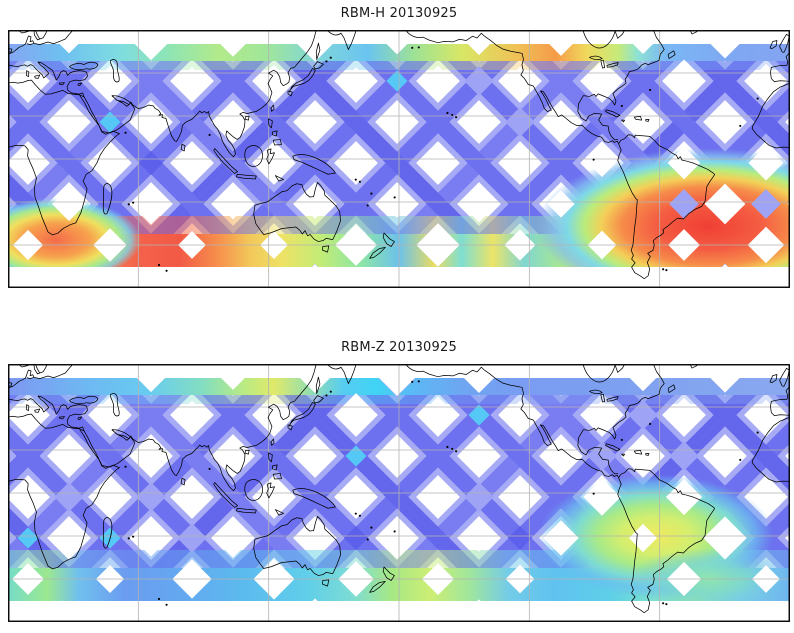 Image resolution: width=794 pixels, height=633 pixels. I want to click on panel-title-top: RBM-H 20130925, so click(399, 13).